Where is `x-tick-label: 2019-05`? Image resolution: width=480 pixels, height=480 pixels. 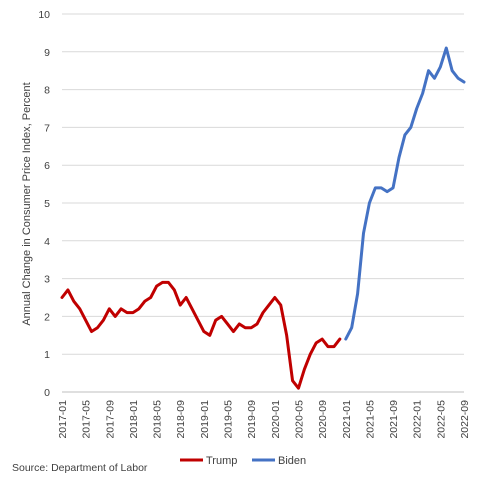
x-tick-label: 2019-05 is located at coordinates (229, 419).